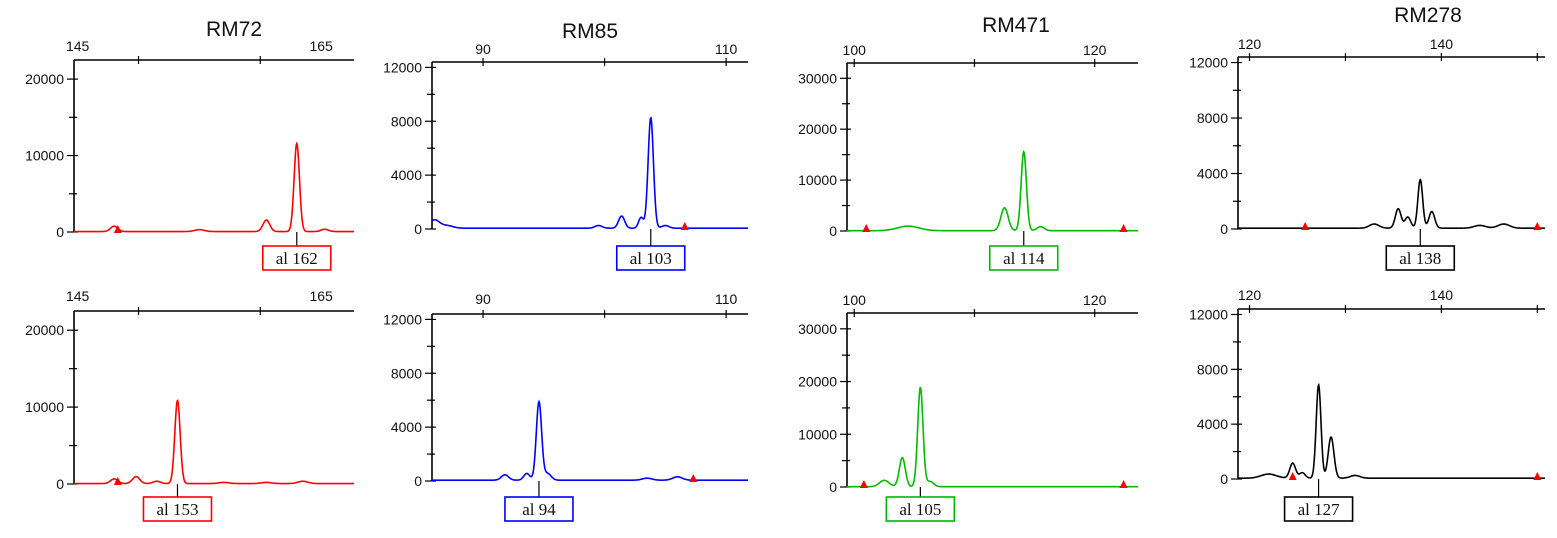 The width and height of the screenshot is (1557, 538). I want to click on panel-rm471-2: 100 120 0 10000 20000 30000 al 105, so click(968, 407).